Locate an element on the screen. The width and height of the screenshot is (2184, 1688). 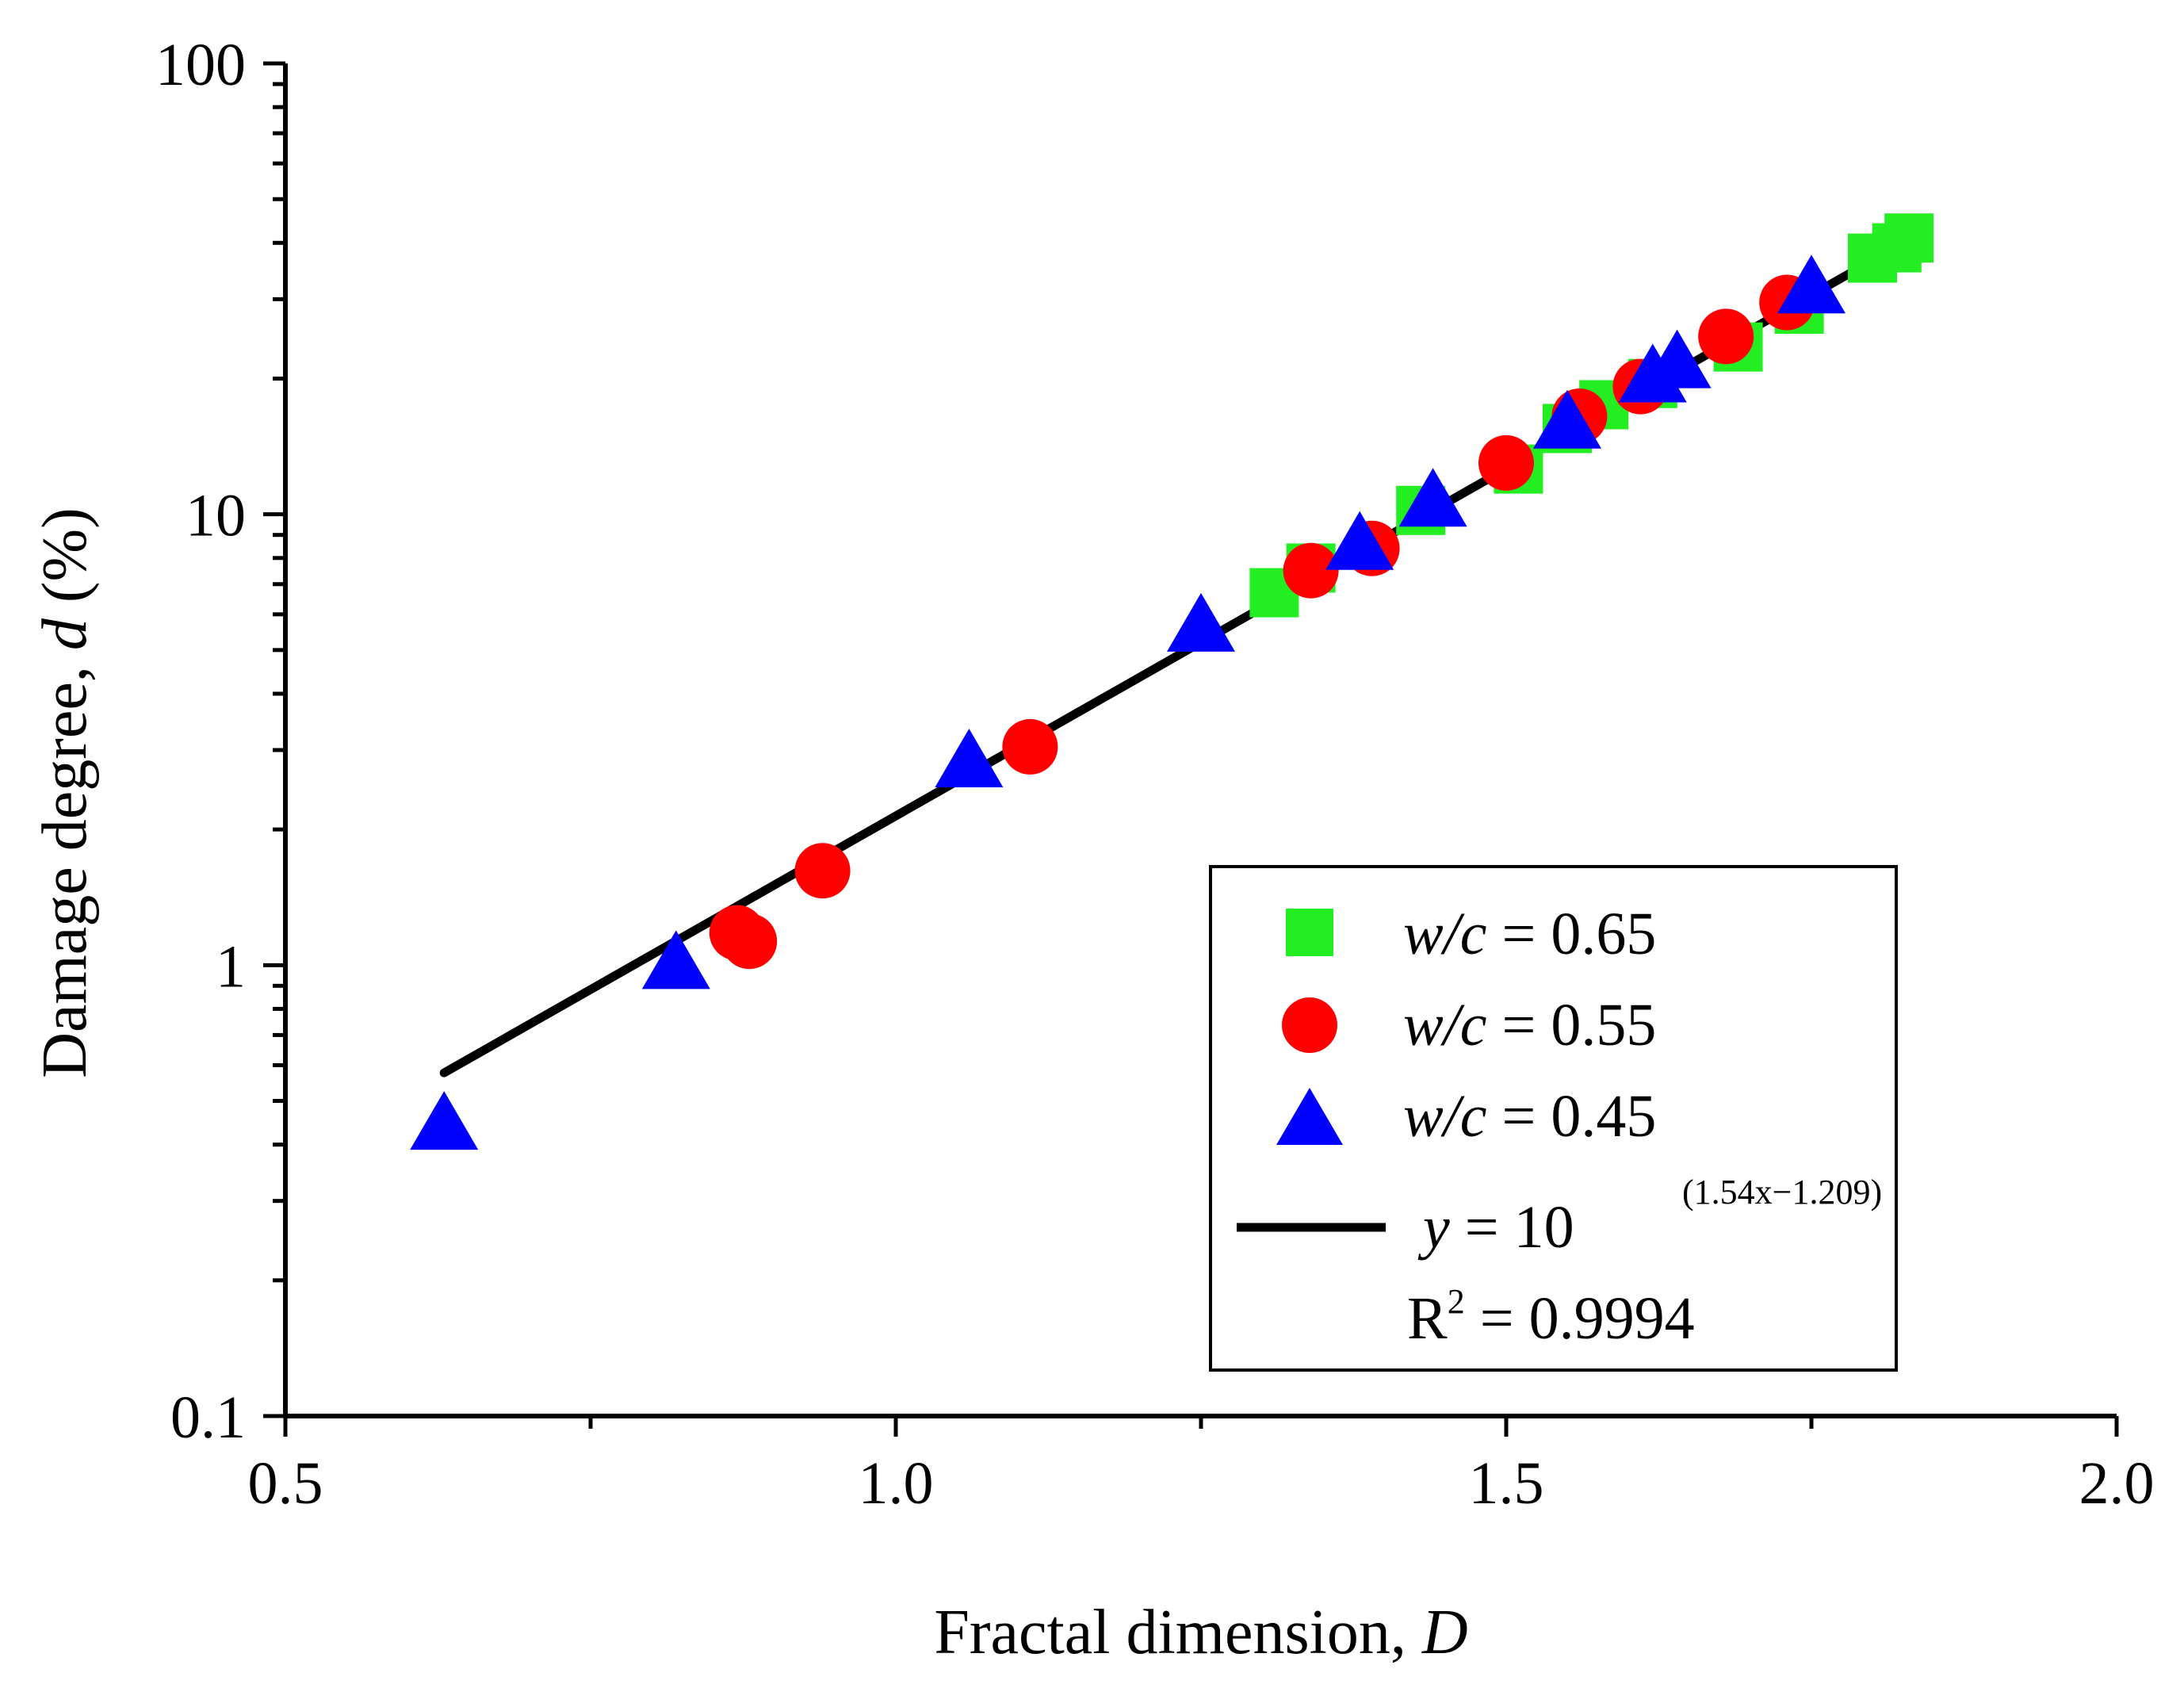
legend-fit-exponent: (1.54x−1.209) is located at coordinates (1782, 1192).